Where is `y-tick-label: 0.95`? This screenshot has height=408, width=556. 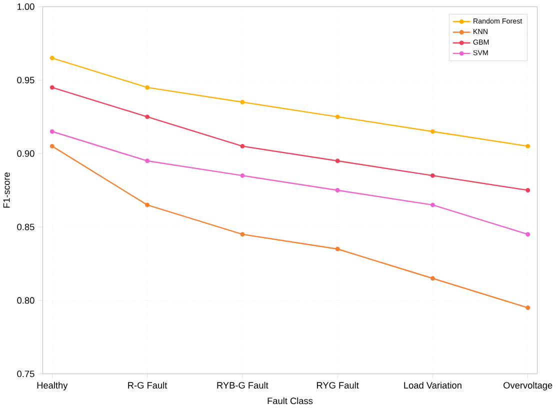 y-tick-label: 0.95 is located at coordinates (25, 80).